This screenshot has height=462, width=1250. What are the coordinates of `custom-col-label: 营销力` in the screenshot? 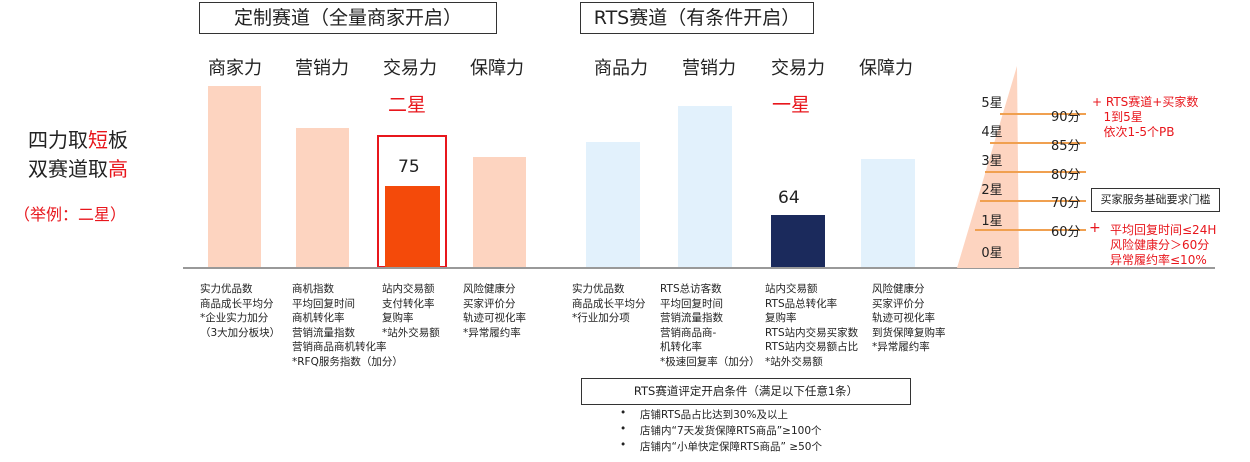 It's located at (322, 68).